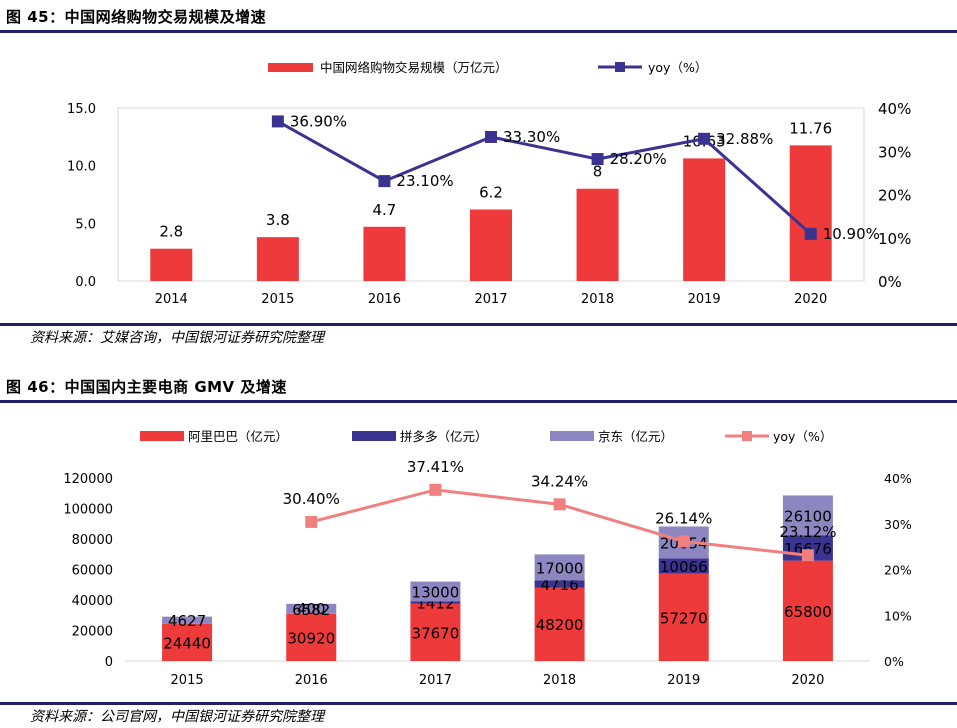 This screenshot has height=728, width=957. I want to click on yoy-data-label: 10.90%, so click(851, 234).